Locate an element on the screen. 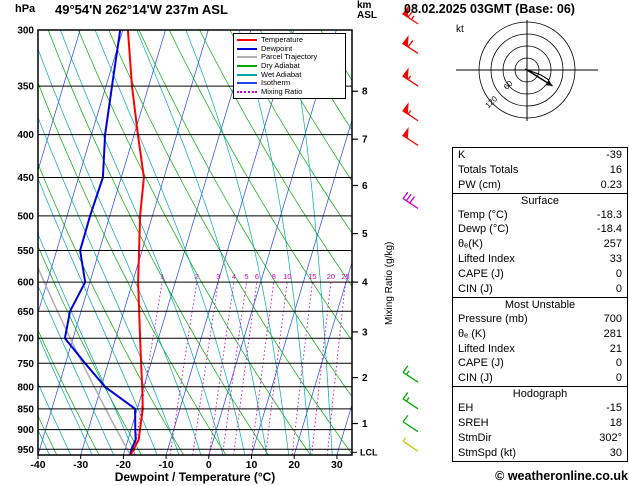  parcel-trajectory-line is located at coordinates (85, 360).